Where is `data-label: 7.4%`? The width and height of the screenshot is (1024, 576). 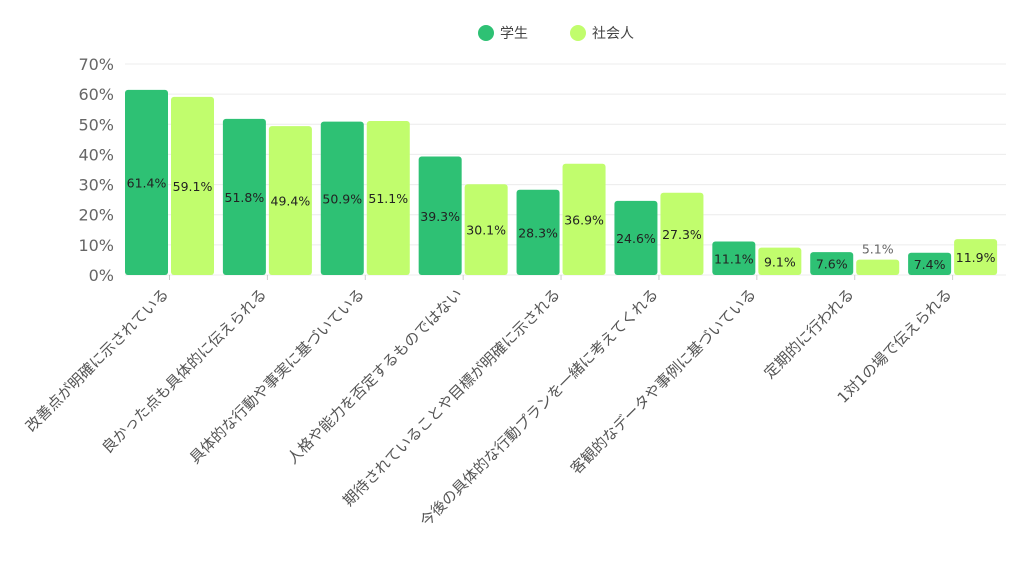 data-label: 7.4% is located at coordinates (930, 264).